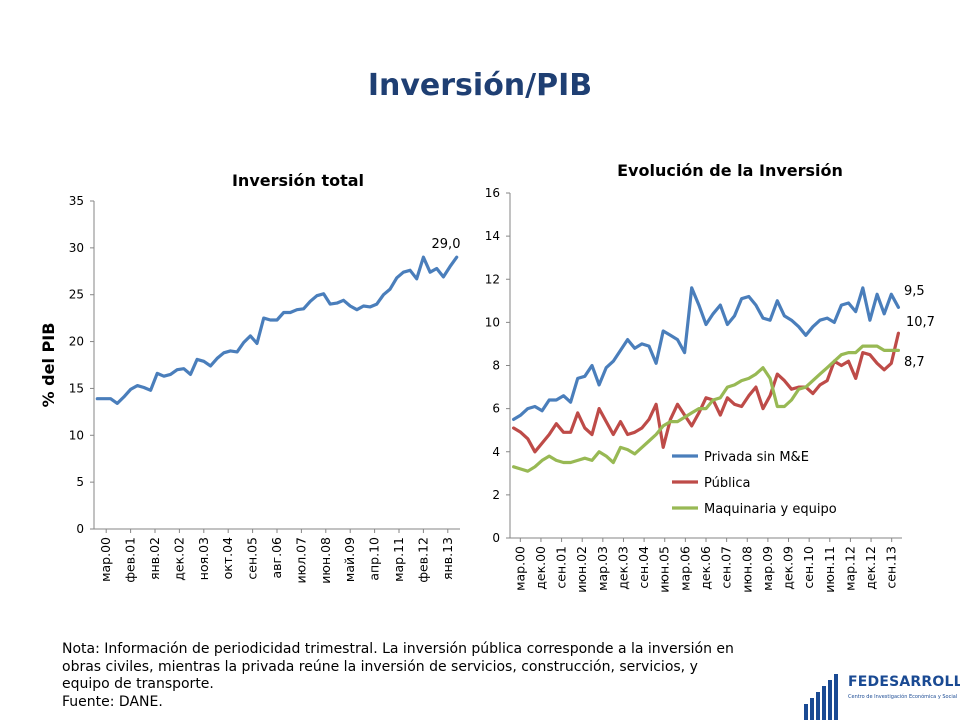 Image resolution: width=960 pixels, height=720 pixels. What do you see at coordinates (480, 85) in the screenshot?
I see `page-title: Inversión/PIB` at bounding box center [480, 85].